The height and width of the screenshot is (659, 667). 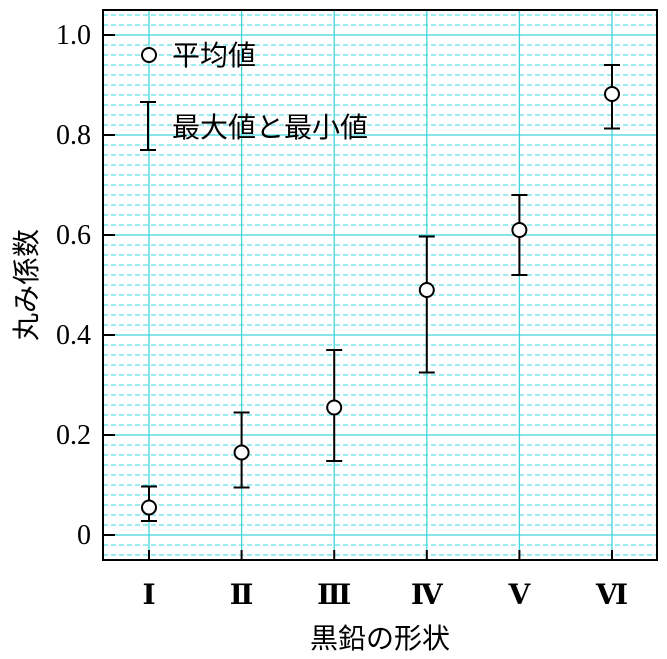 I want to click on y-tick-label: 0.8, so click(x=73, y=135).